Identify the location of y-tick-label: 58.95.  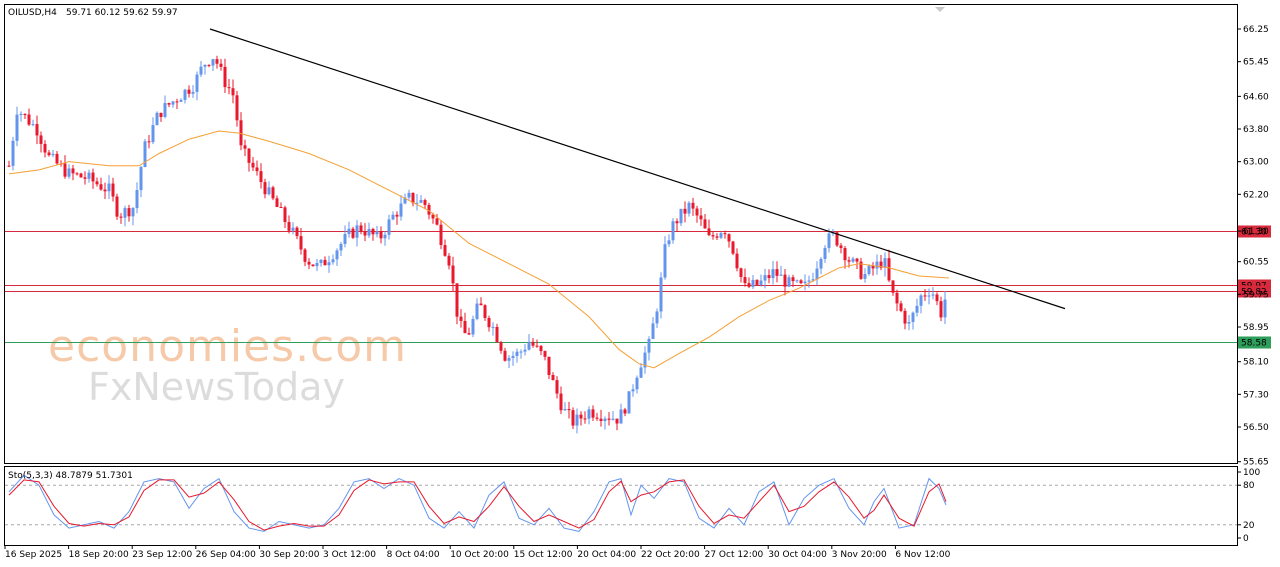
(1256, 328).